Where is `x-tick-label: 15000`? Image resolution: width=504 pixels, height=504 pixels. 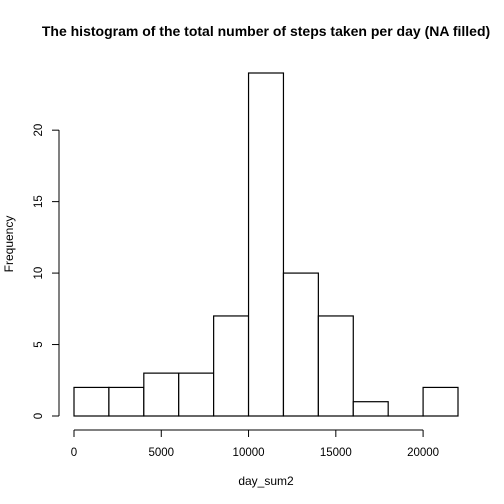
x-tick-label: 15000 is located at coordinates (336, 453).